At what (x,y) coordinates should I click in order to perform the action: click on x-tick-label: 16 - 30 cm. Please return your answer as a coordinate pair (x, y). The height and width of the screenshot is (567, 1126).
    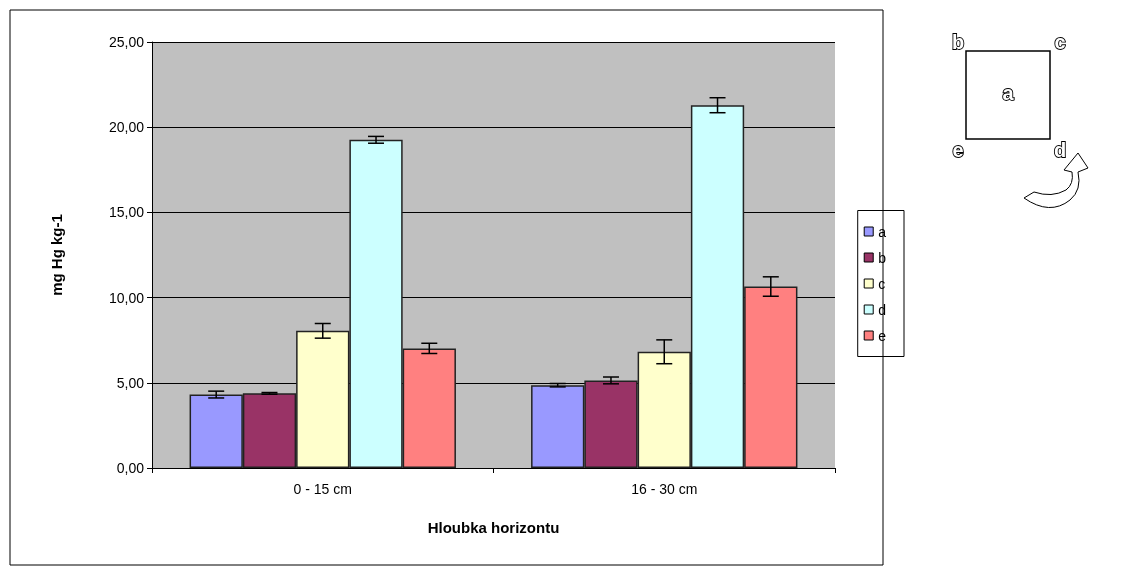
    Looking at the image, I should click on (664, 489).